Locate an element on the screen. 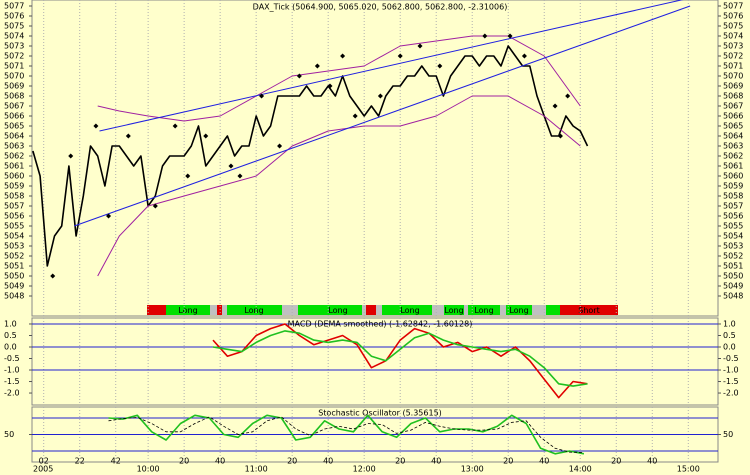 This screenshot has height=475, width=750. y-tick-label: 5069 is located at coordinates (733, 86).